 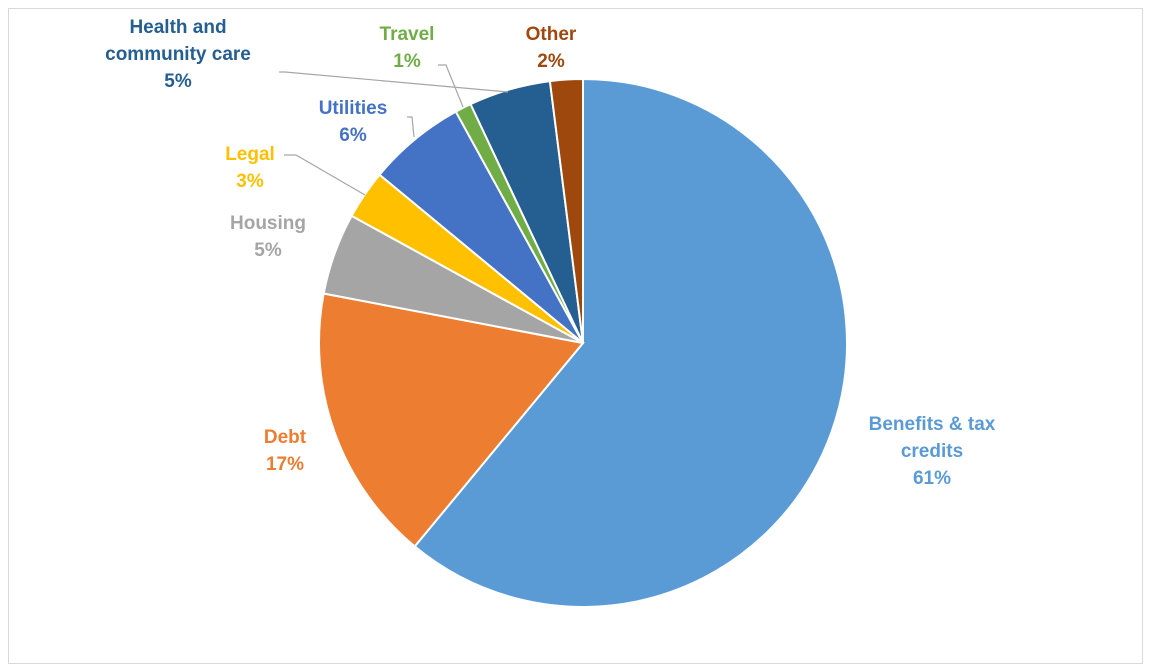 I want to click on slice-percent-label: 17%, so click(x=285, y=464).